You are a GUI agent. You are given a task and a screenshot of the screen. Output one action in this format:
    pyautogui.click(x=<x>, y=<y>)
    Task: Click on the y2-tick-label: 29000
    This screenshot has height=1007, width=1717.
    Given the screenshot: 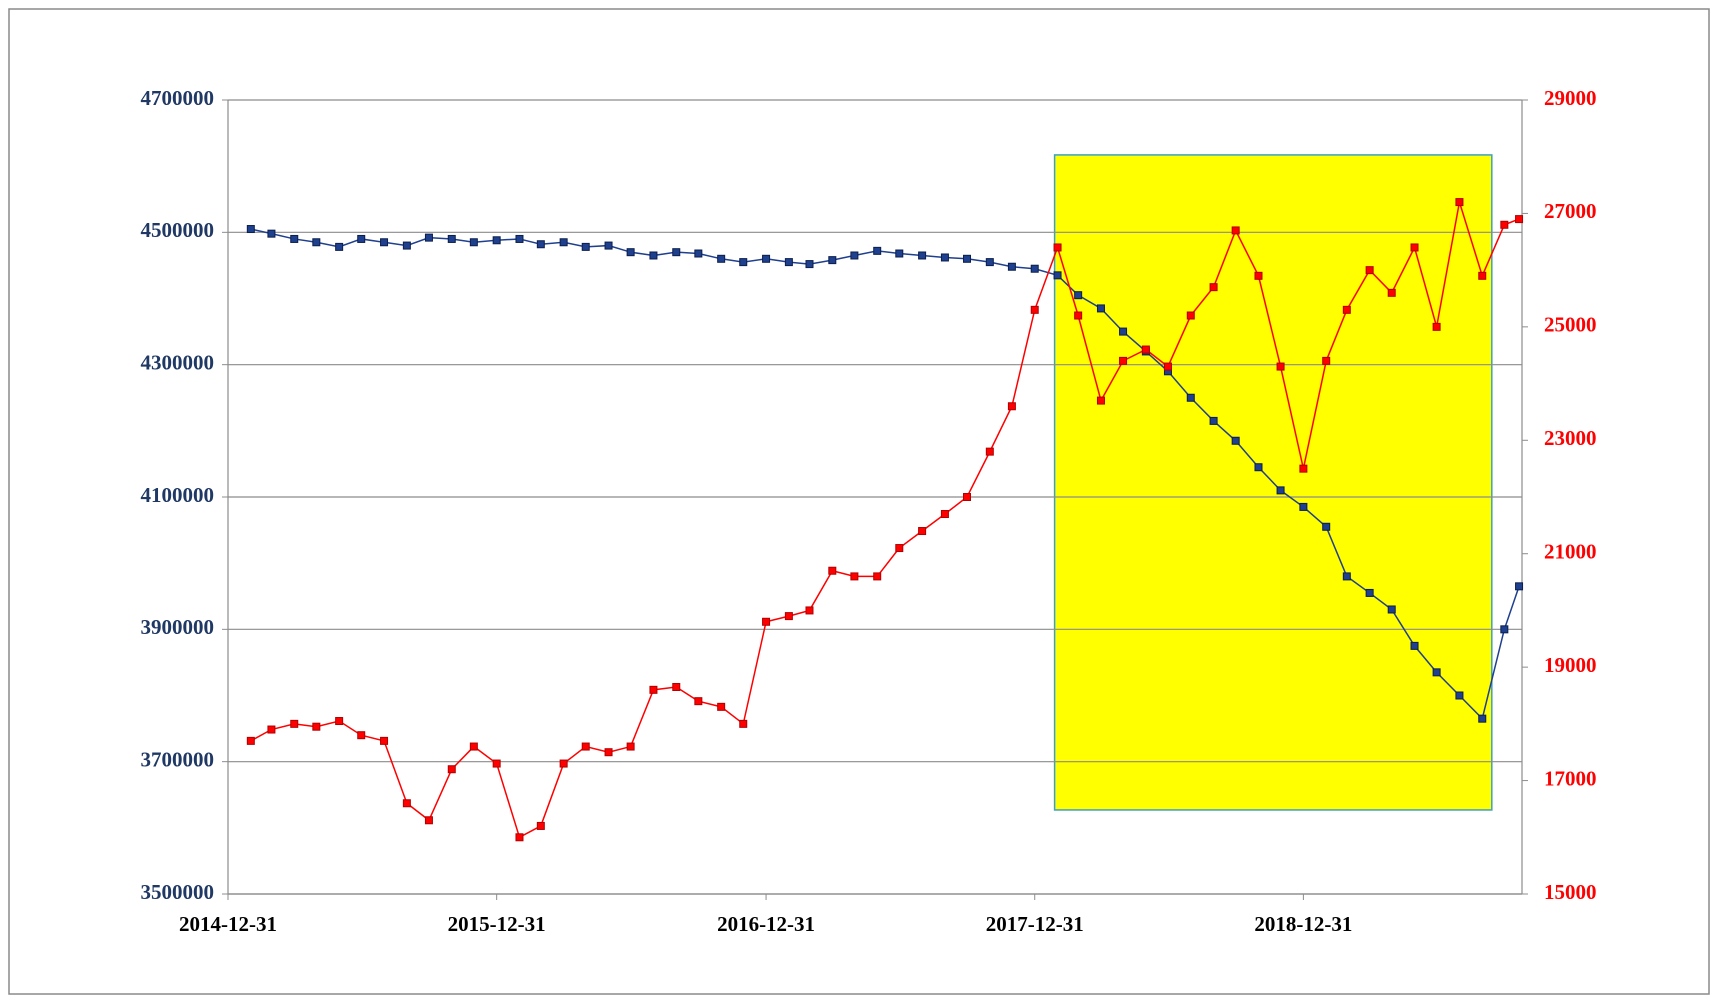 What is the action you would take?
    pyautogui.click(x=1570, y=98)
    